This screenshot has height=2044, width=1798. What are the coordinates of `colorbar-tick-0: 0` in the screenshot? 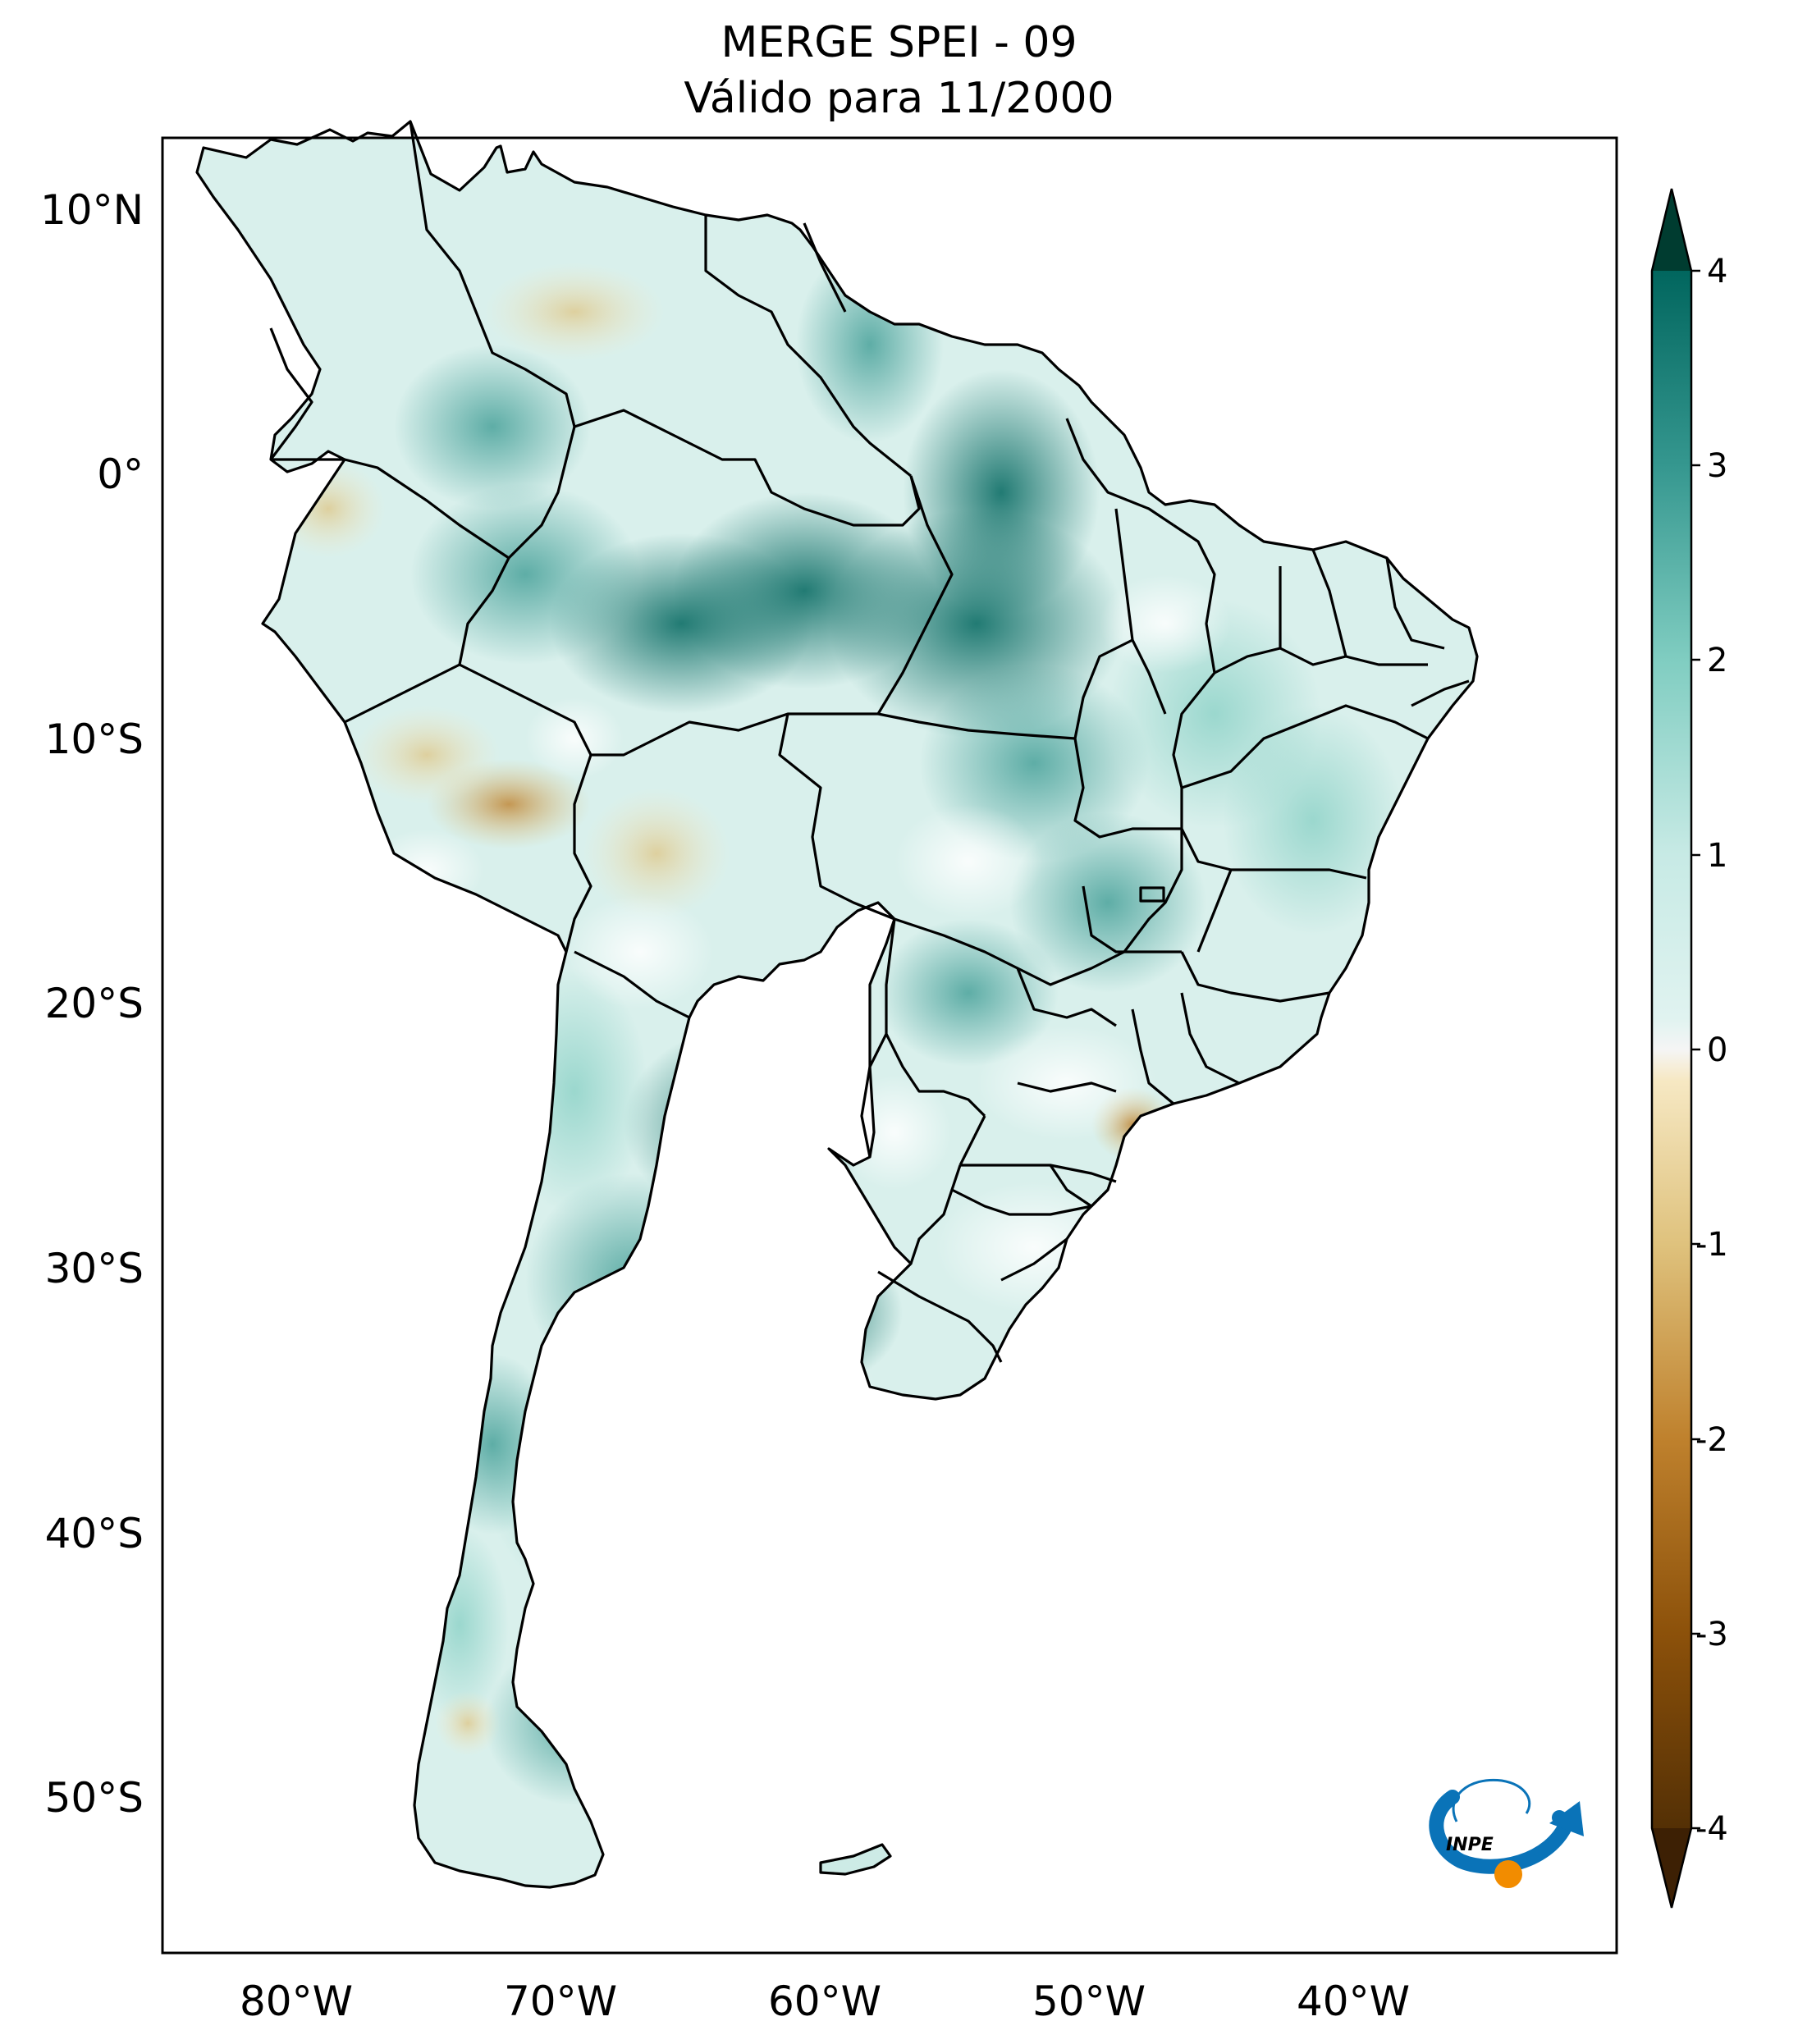 It's located at (1717, 1050).